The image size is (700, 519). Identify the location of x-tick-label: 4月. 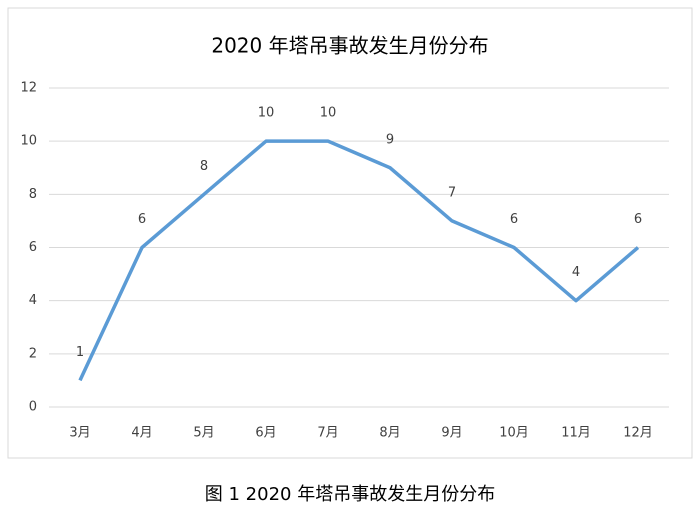
(141, 433).